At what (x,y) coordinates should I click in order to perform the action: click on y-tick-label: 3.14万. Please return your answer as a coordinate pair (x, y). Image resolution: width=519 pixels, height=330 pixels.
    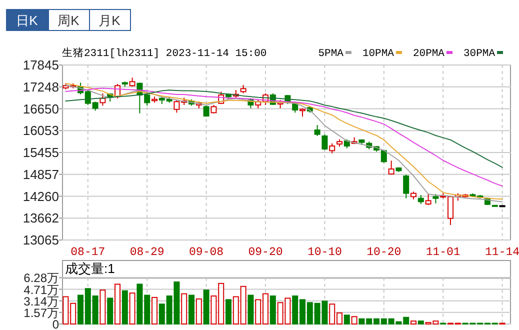
    Looking at the image, I should click on (41, 301).